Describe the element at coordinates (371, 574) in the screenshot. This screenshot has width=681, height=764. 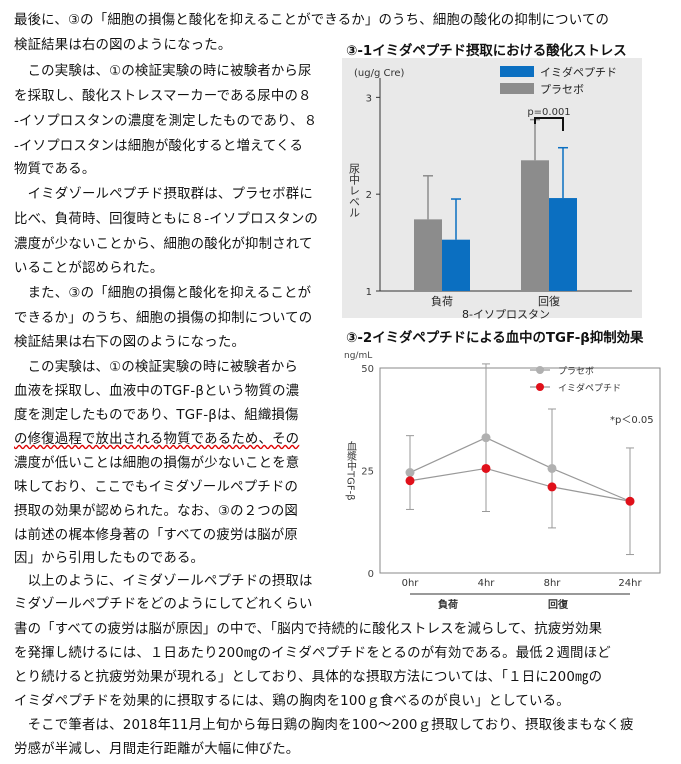
I see `y-tick-label: 0` at that location.